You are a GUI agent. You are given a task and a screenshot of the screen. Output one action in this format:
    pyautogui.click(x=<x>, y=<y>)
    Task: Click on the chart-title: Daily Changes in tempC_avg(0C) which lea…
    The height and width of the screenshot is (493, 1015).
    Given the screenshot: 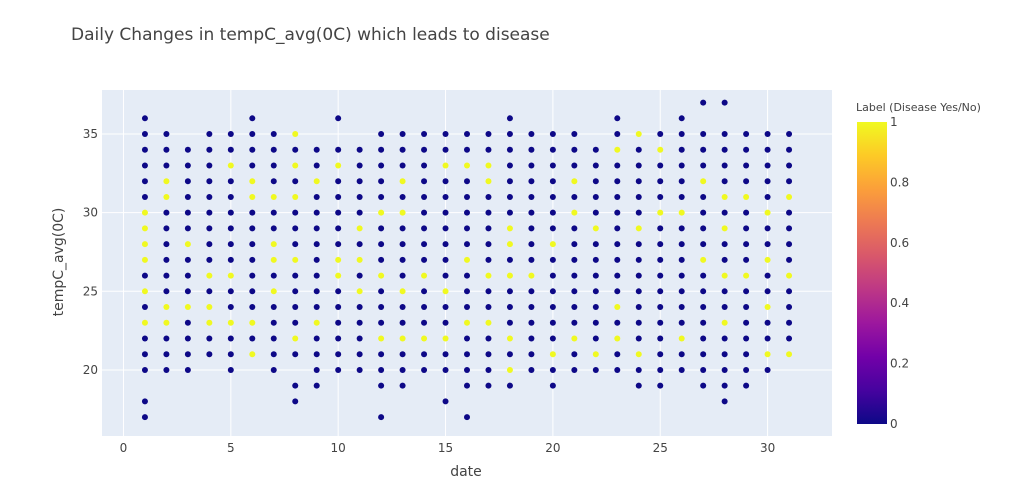 What is the action you would take?
    pyautogui.click(x=310, y=35)
    